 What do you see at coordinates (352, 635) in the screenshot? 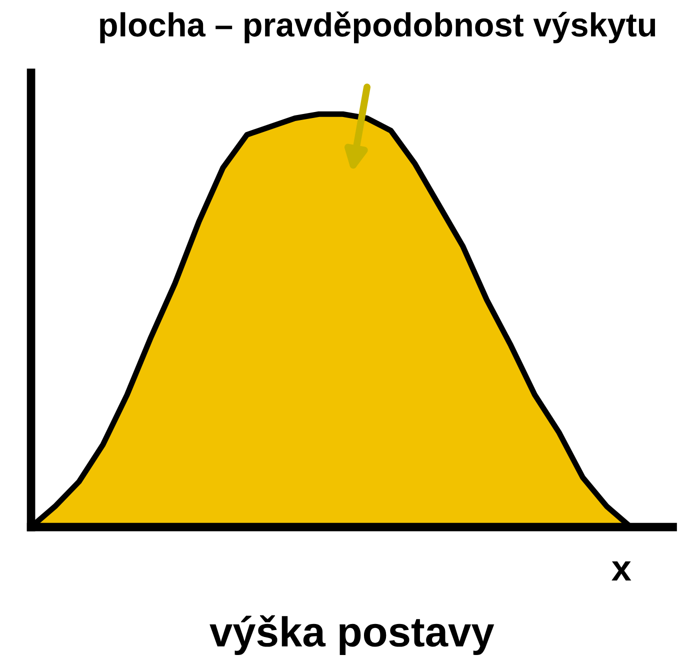
I see `x-axis-title: výška postavy` at bounding box center [352, 635].